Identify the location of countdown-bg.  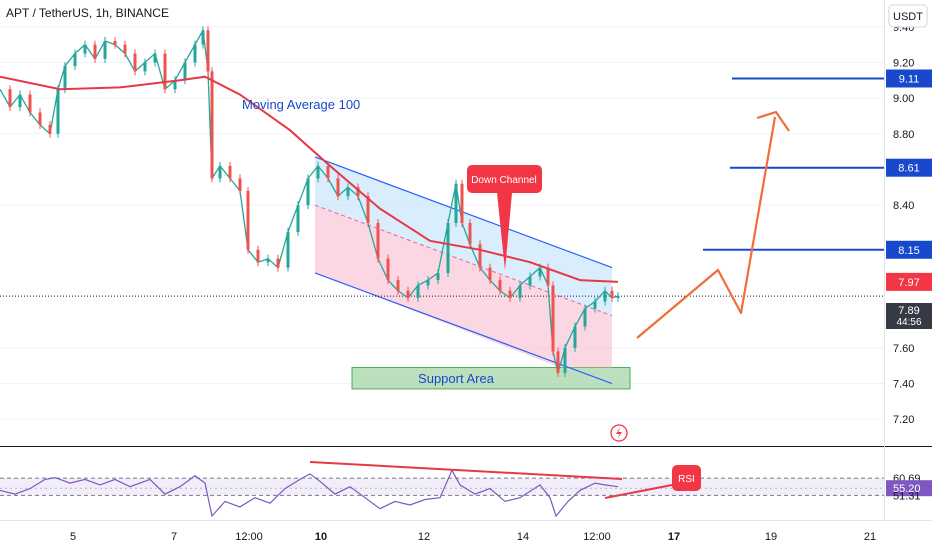
(909, 316).